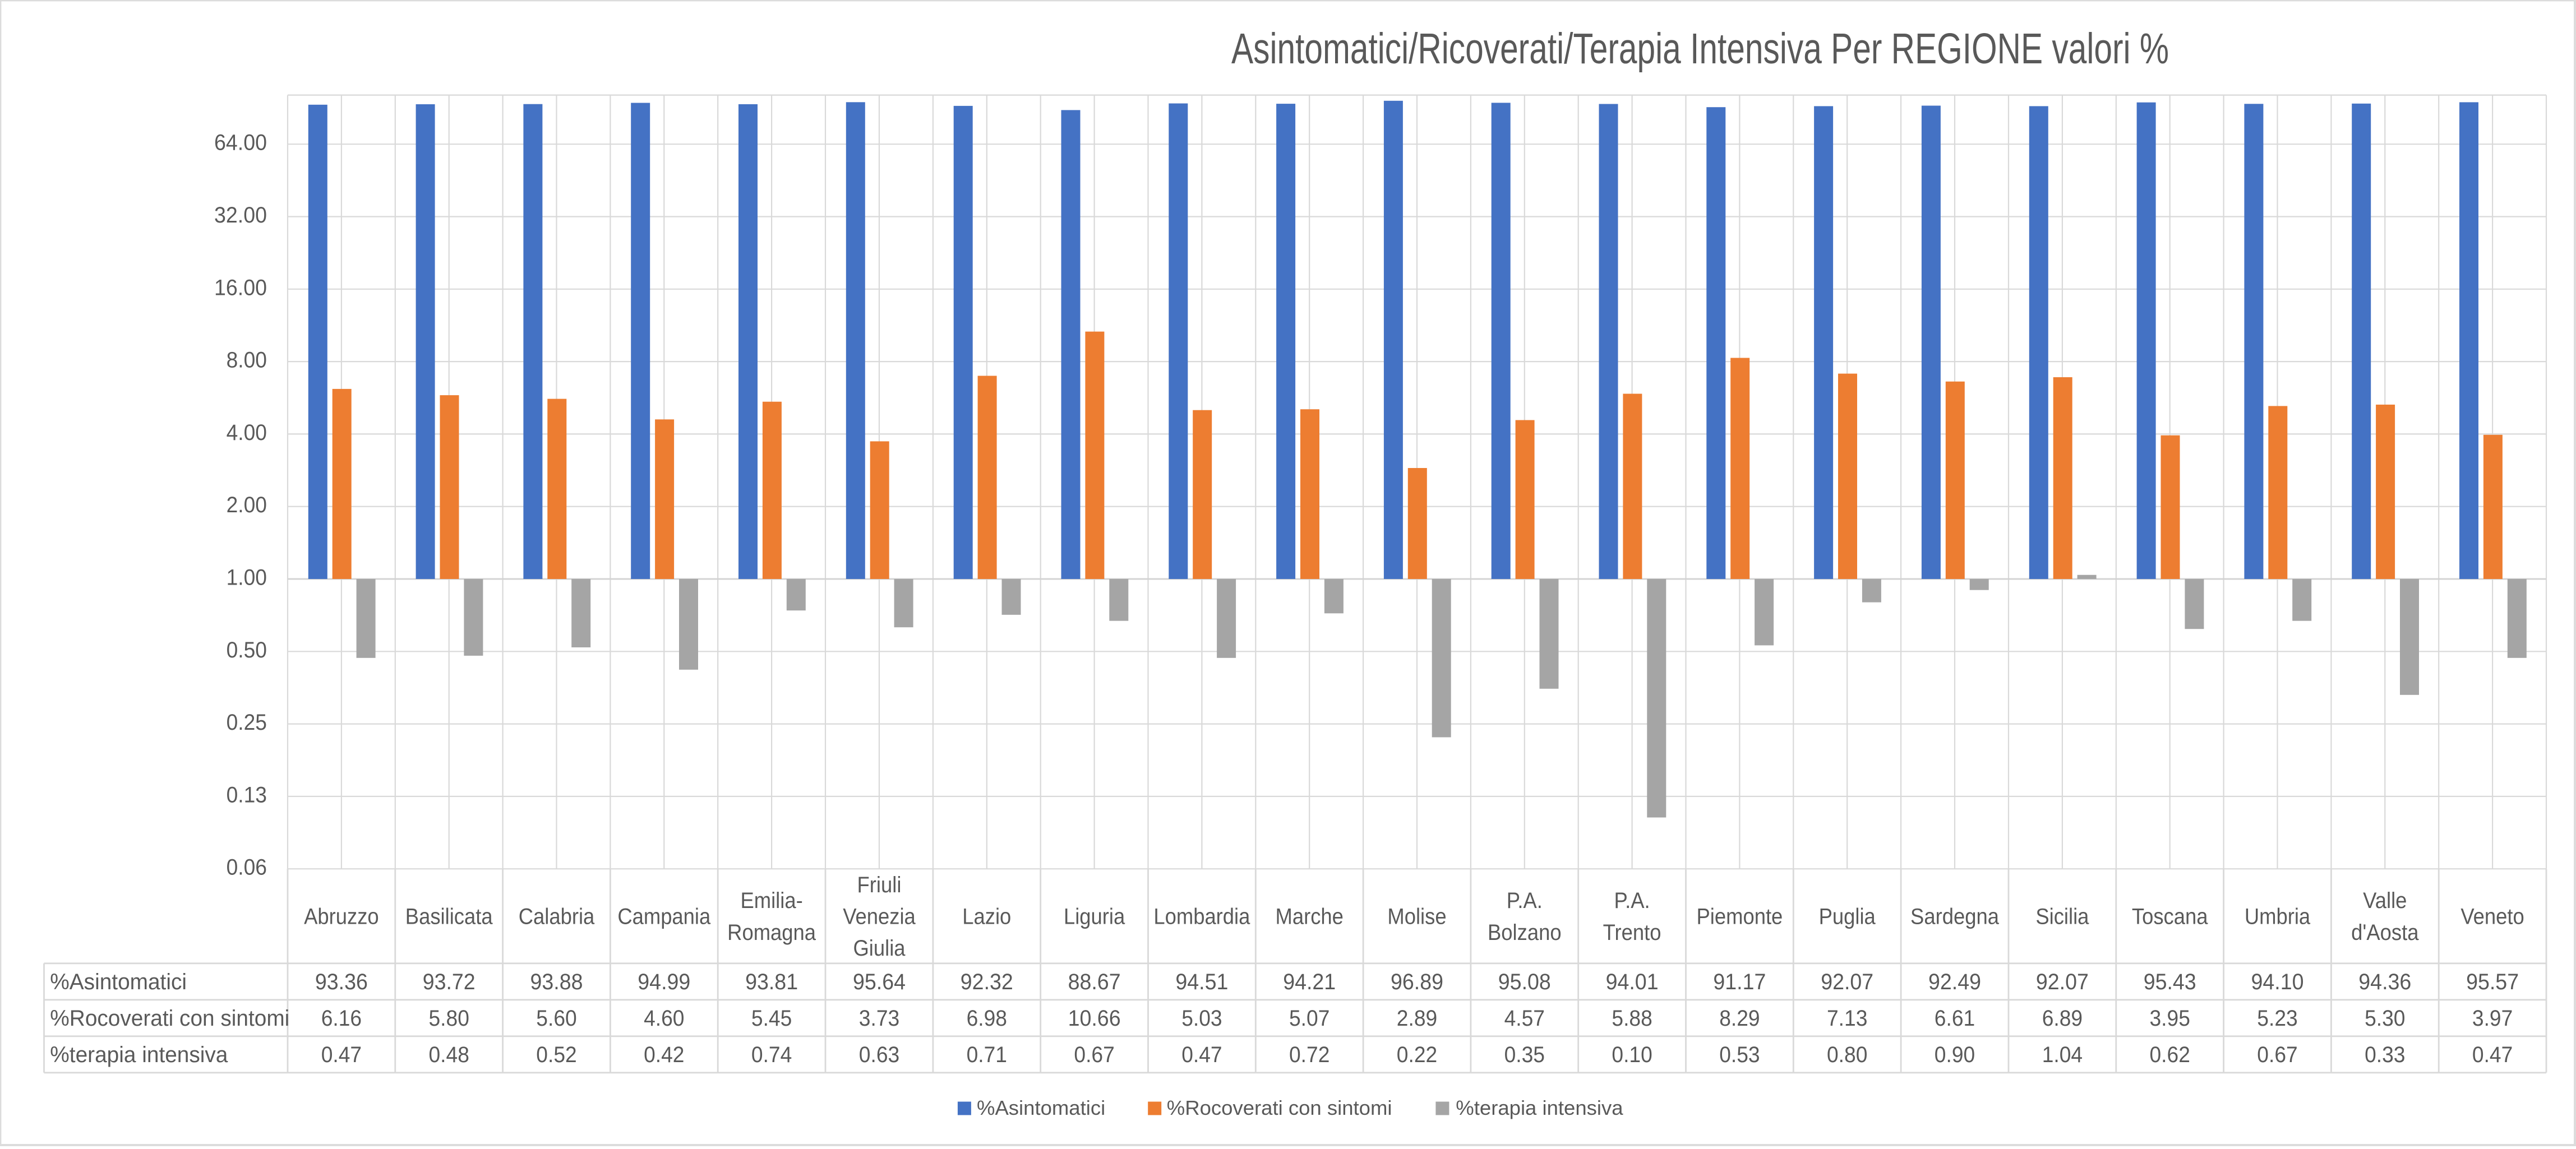 The image size is (2576, 1149). What do you see at coordinates (1632, 1055) in the screenshot?
I see `svg-text: 0.10` at bounding box center [1632, 1055].